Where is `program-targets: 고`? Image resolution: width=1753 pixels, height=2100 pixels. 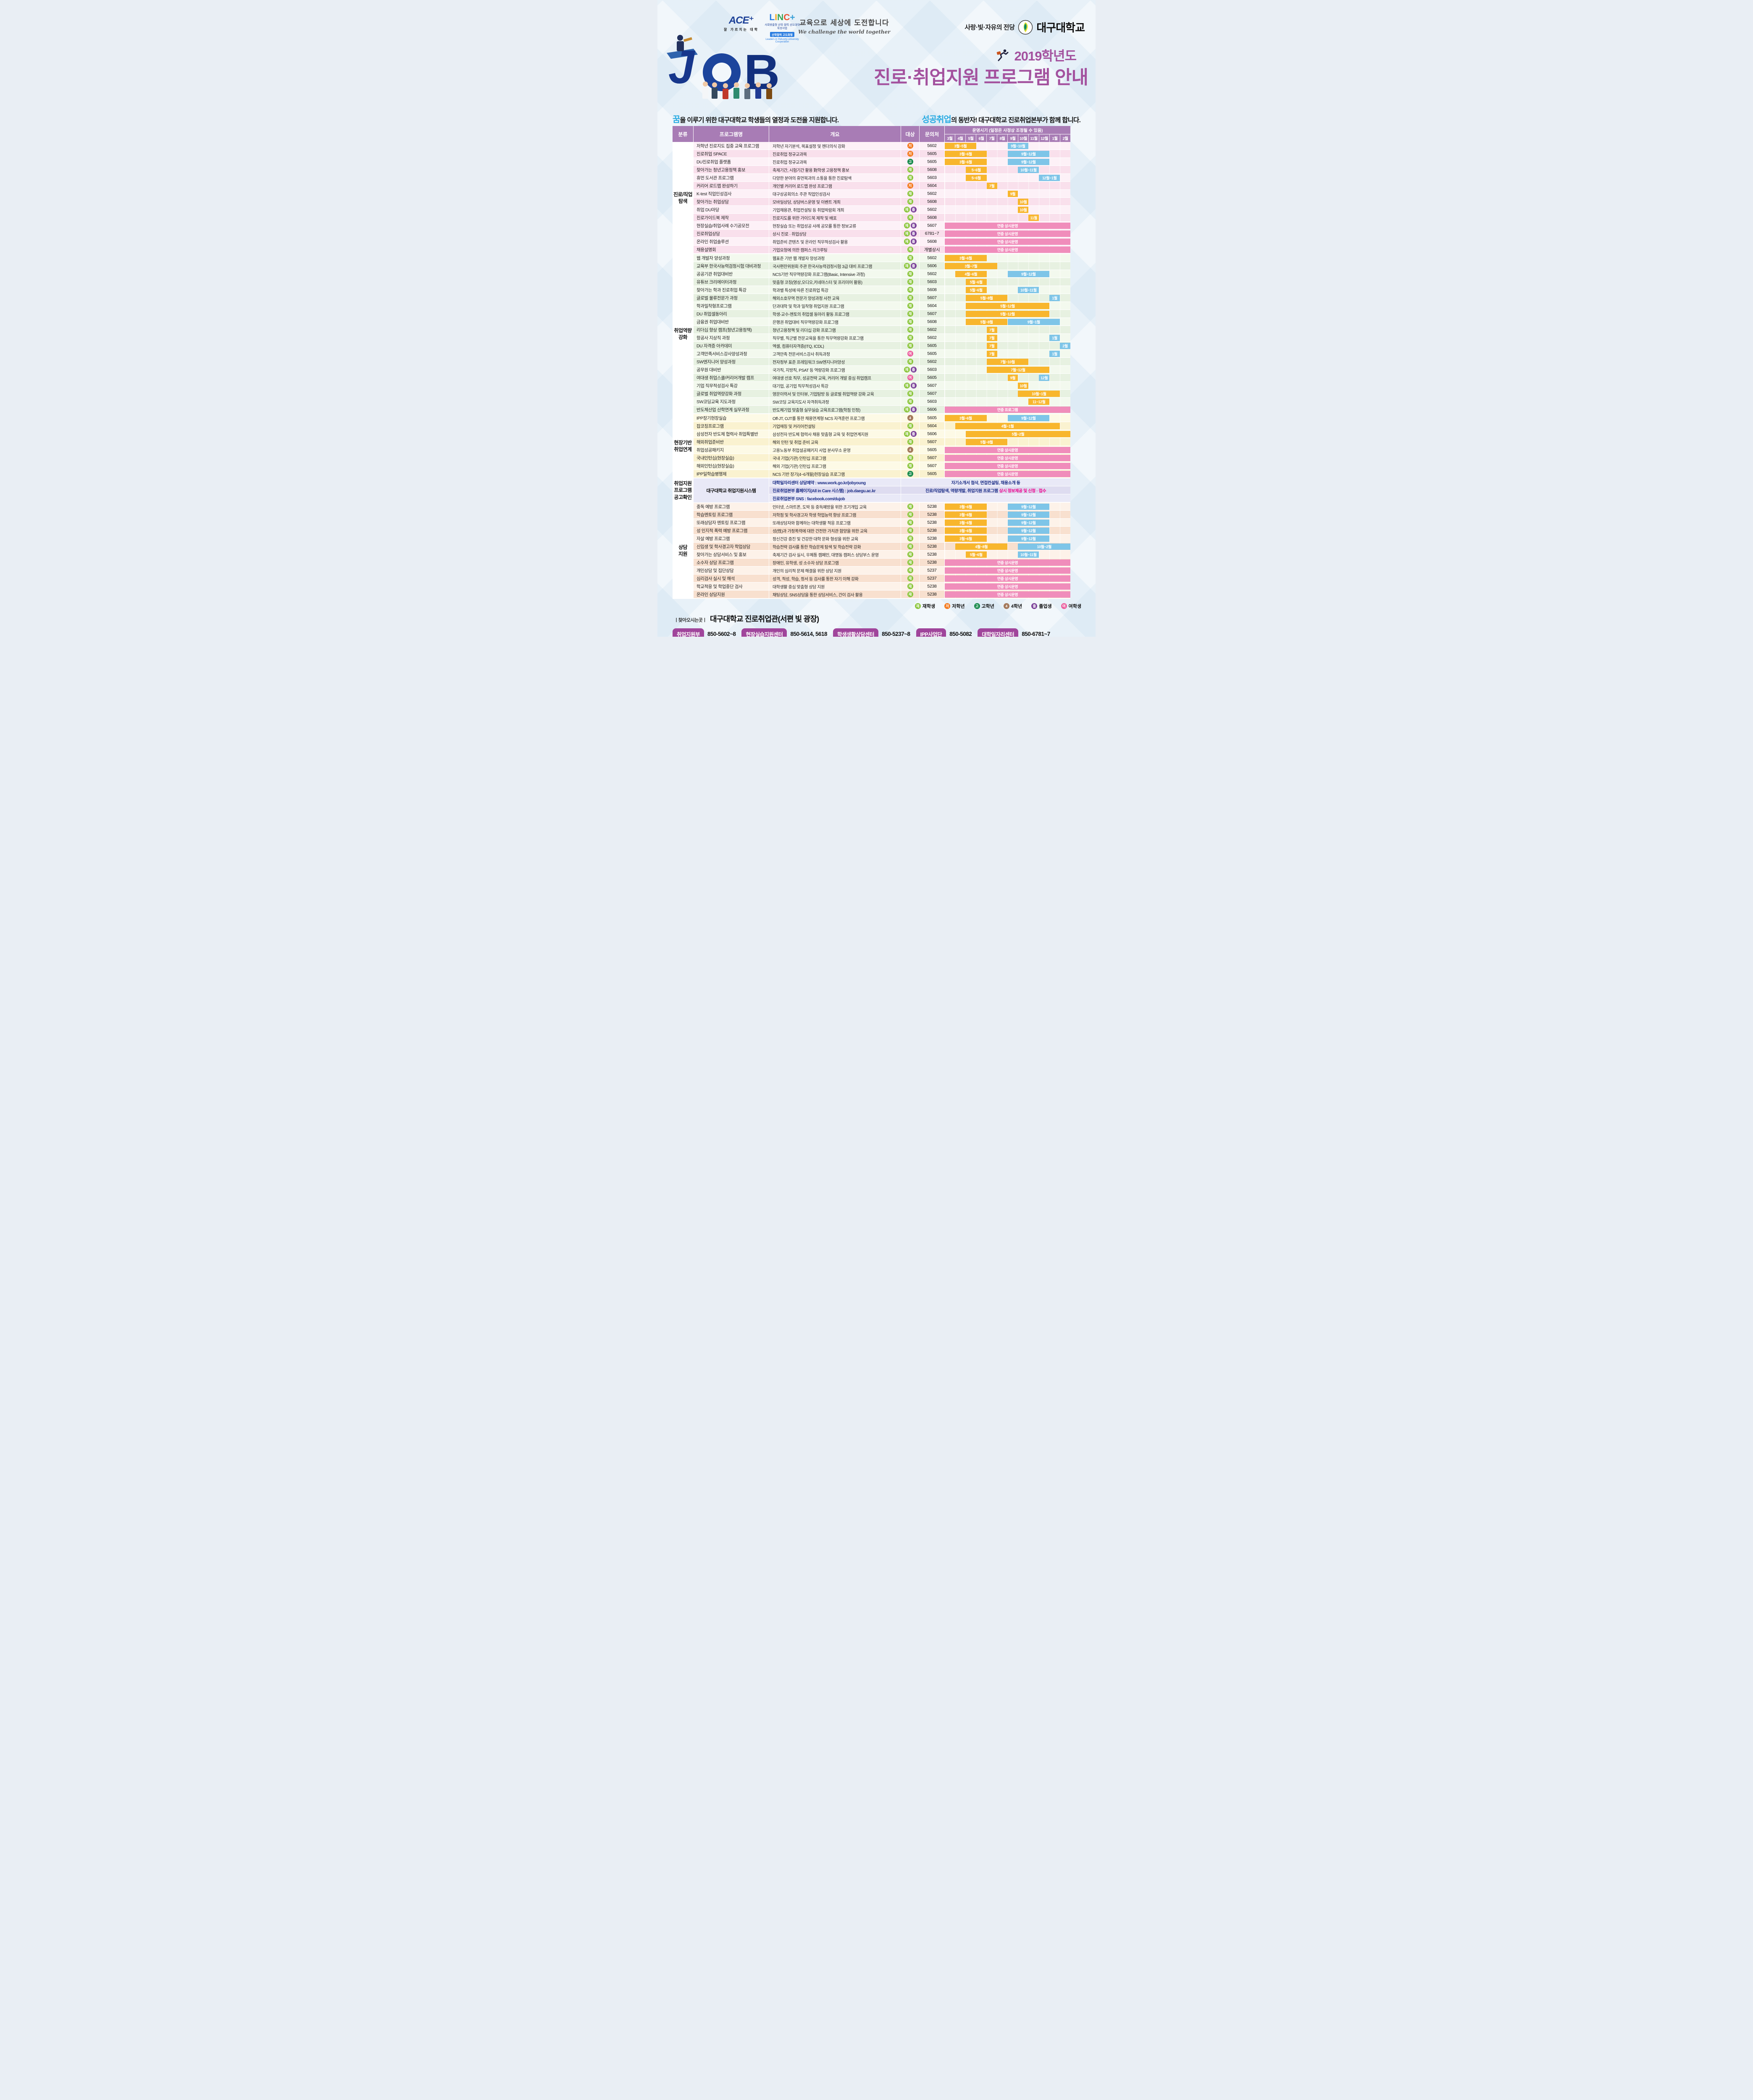
program-targets: 고 is located at coordinates (910, 161).